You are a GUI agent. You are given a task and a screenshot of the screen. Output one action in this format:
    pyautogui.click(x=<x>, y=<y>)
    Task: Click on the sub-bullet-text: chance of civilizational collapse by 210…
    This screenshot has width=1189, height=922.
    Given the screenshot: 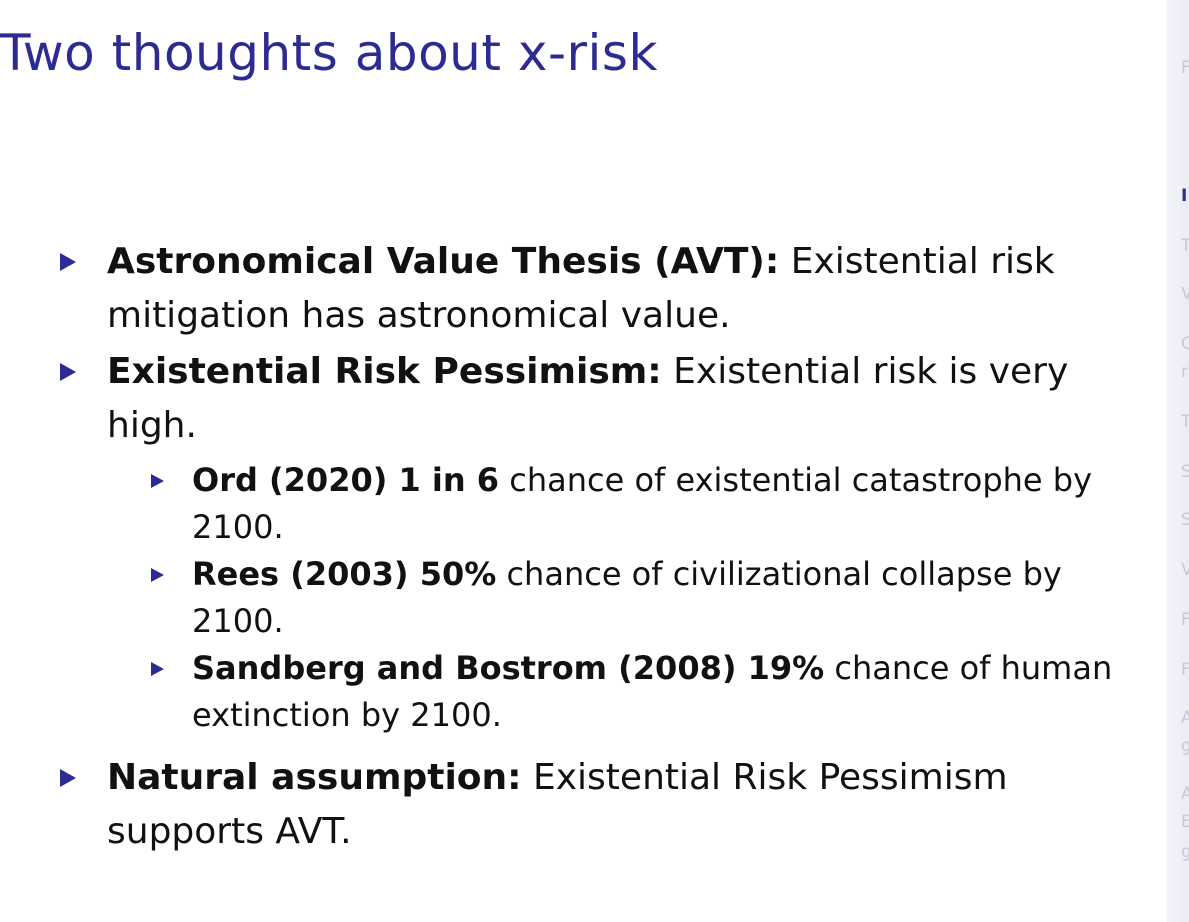 What is the action you would take?
    pyautogui.click(x=627, y=597)
    